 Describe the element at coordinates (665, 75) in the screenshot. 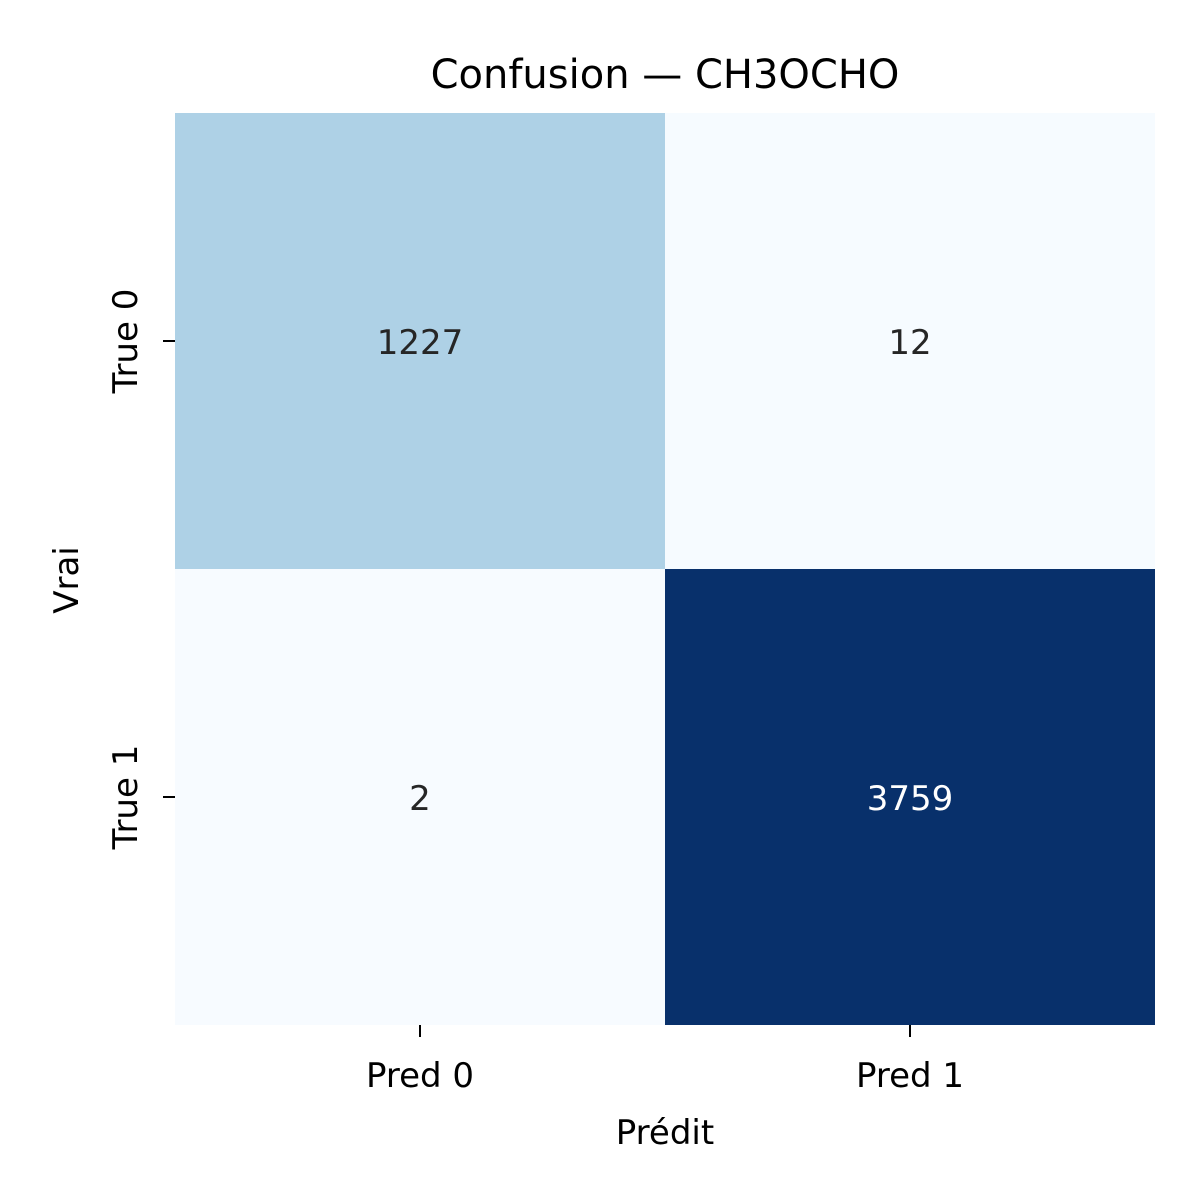

I see `chart-title: Confusion — CH3OCHO` at that location.